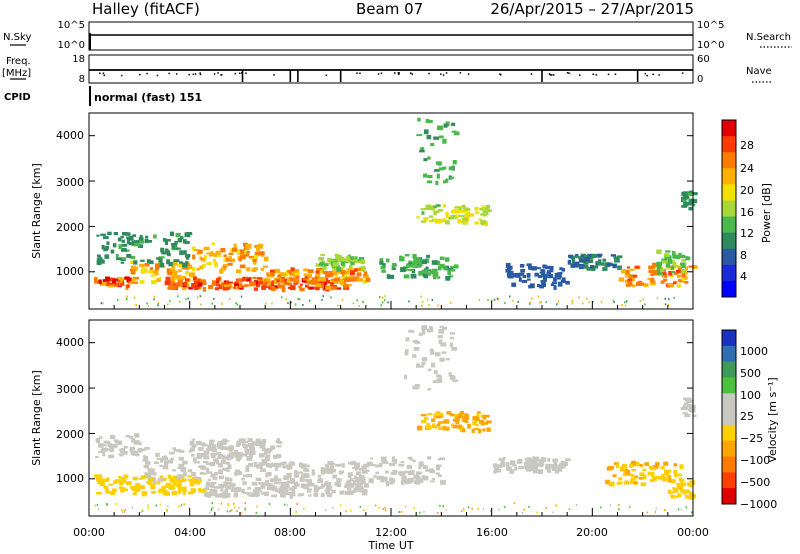 This screenshot has width=800, height=554. What do you see at coordinates (70, 478) in the screenshot?
I see `velocity-ytick-1000: 1000` at bounding box center [70, 478].